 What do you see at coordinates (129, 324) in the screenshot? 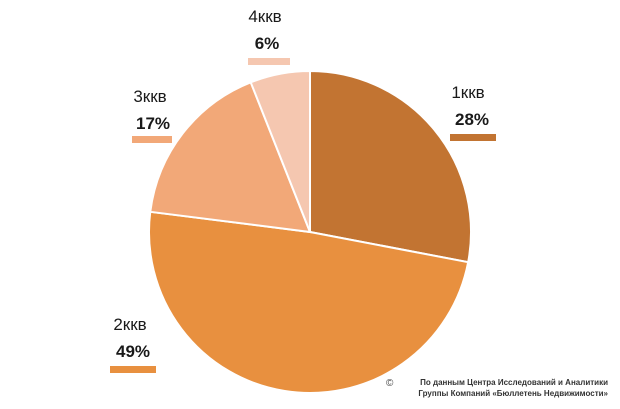
I see `slice-category-label: 2ккв` at bounding box center [129, 324].